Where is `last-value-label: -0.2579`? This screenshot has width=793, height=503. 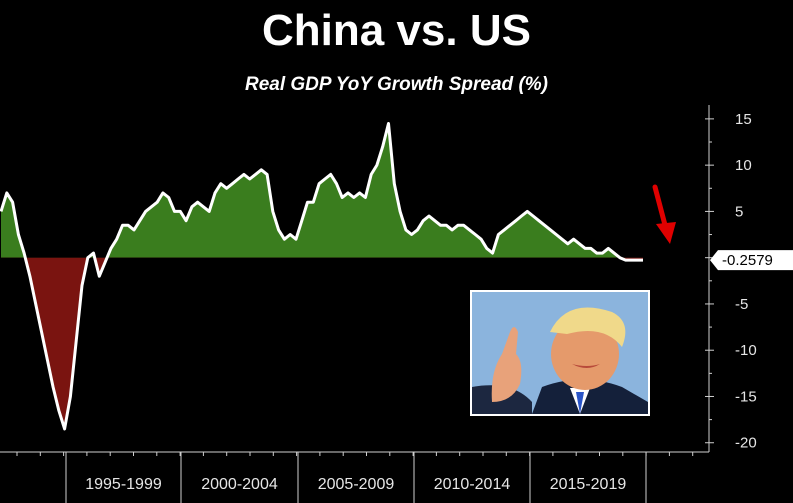
last-value-label: -0.2579 is located at coordinates (747, 260).